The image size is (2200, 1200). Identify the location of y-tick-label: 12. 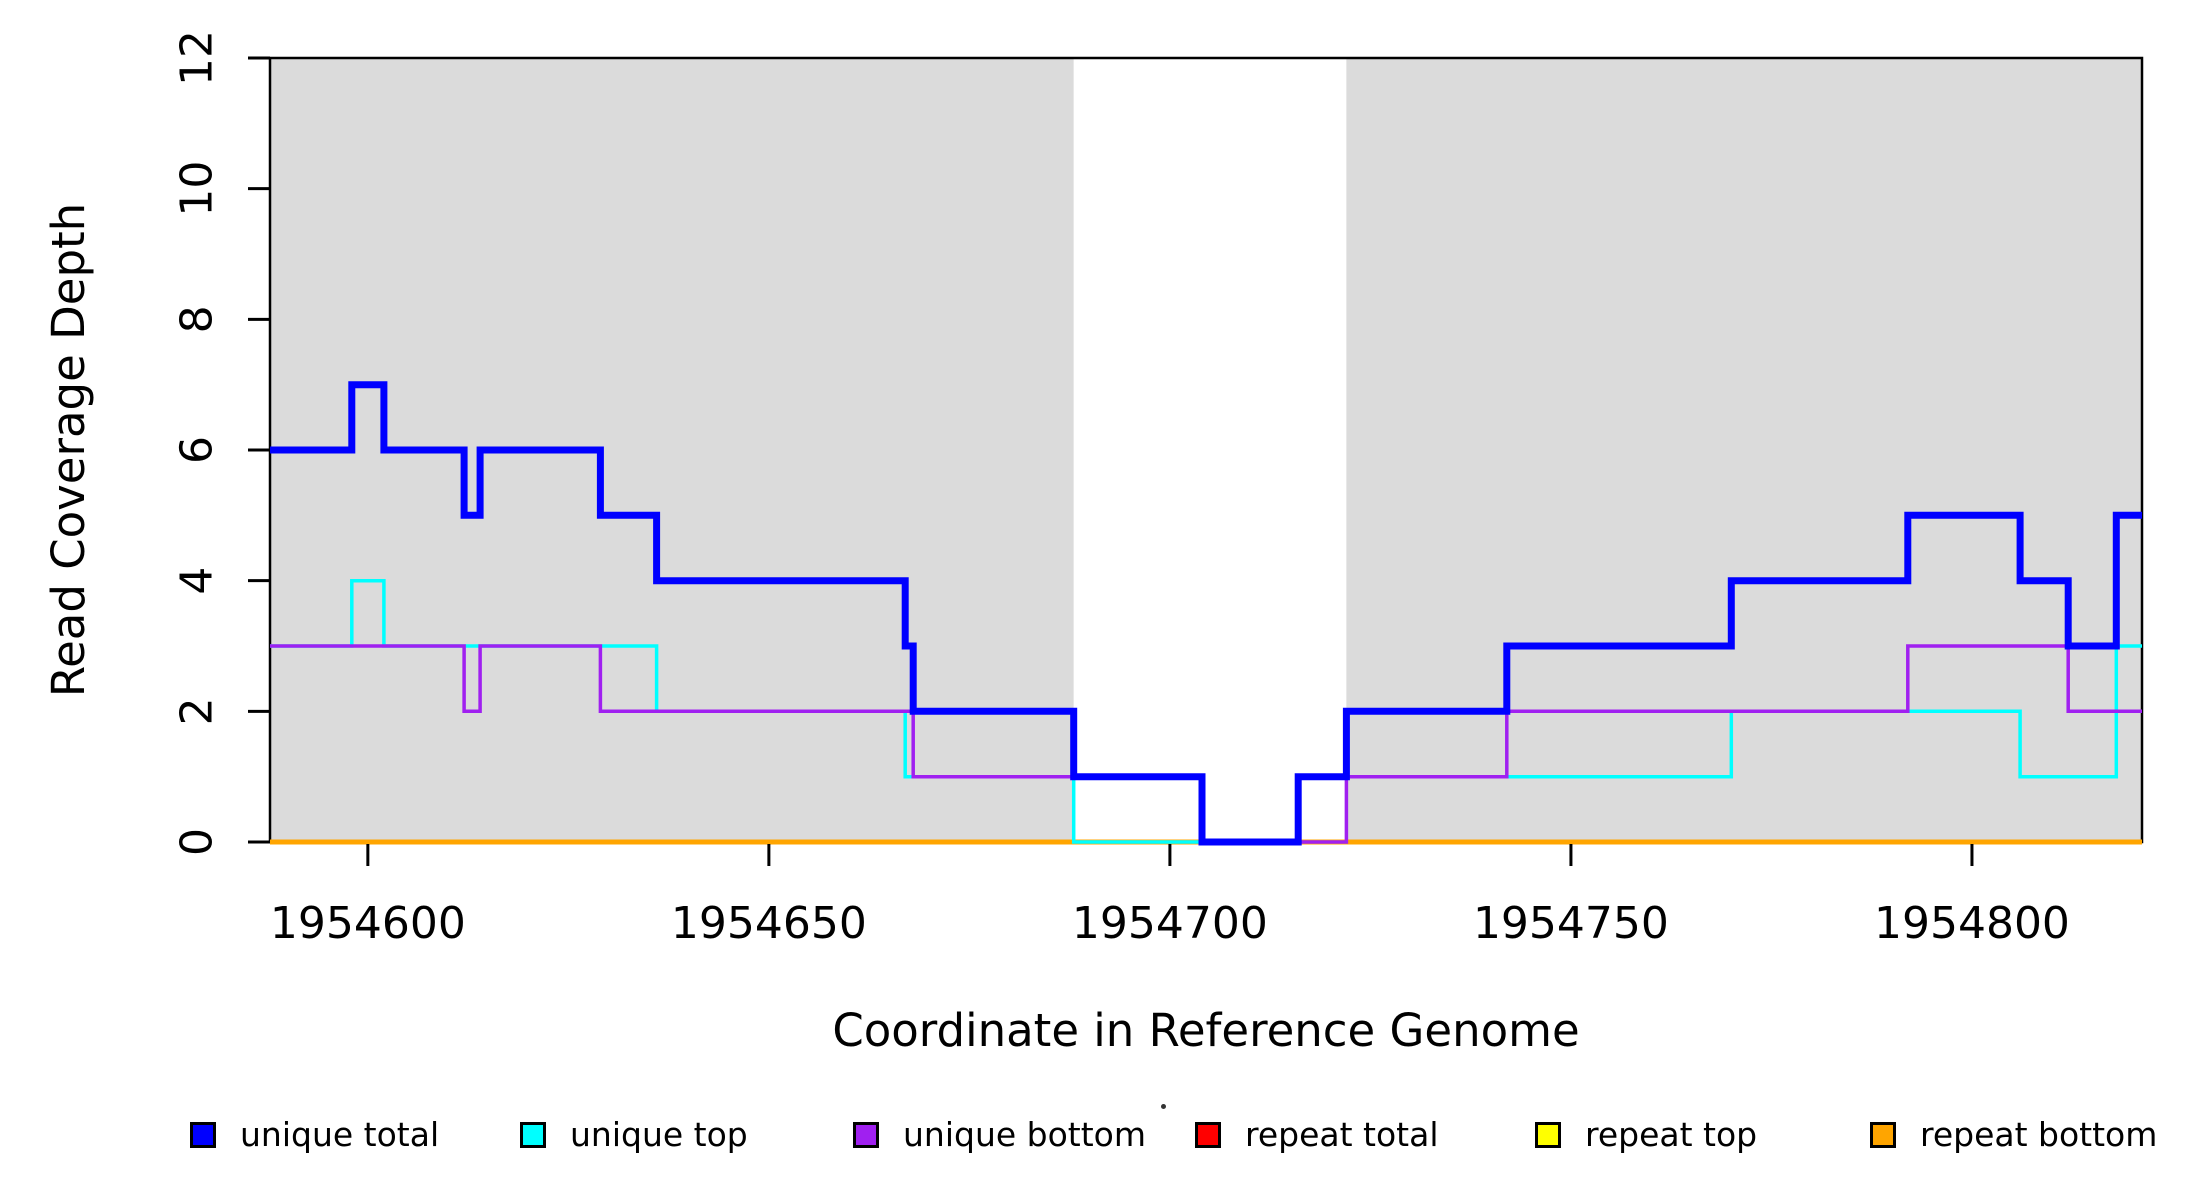
(197, 58).